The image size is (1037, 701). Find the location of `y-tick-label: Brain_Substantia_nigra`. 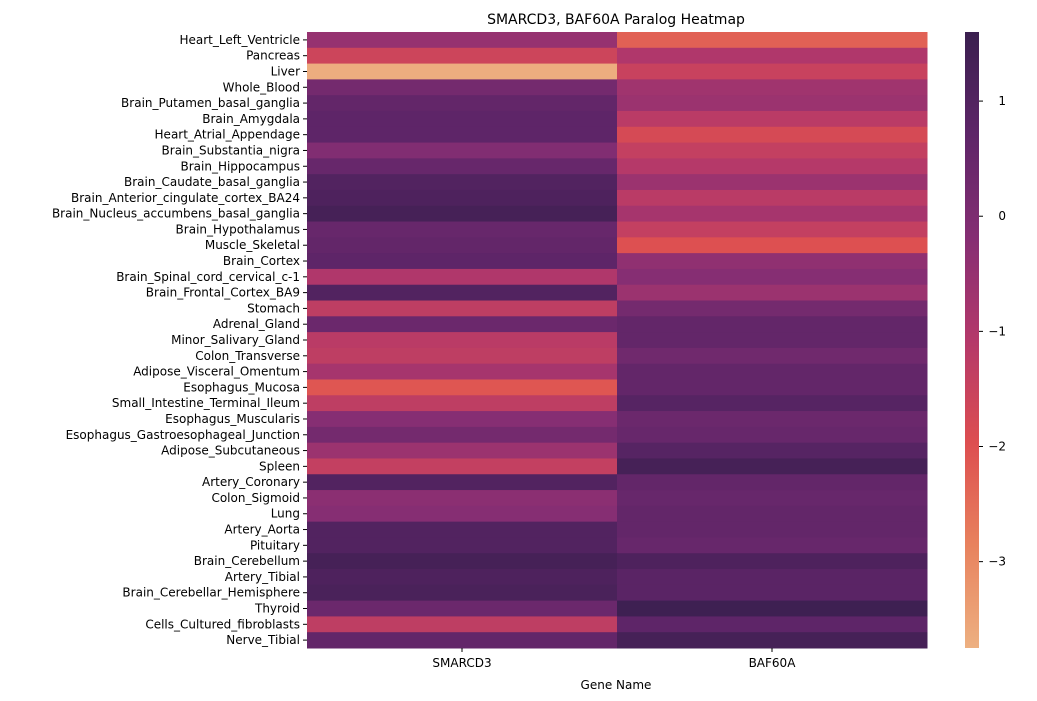

y-tick-label: Brain_Substantia_nigra is located at coordinates (231, 150).